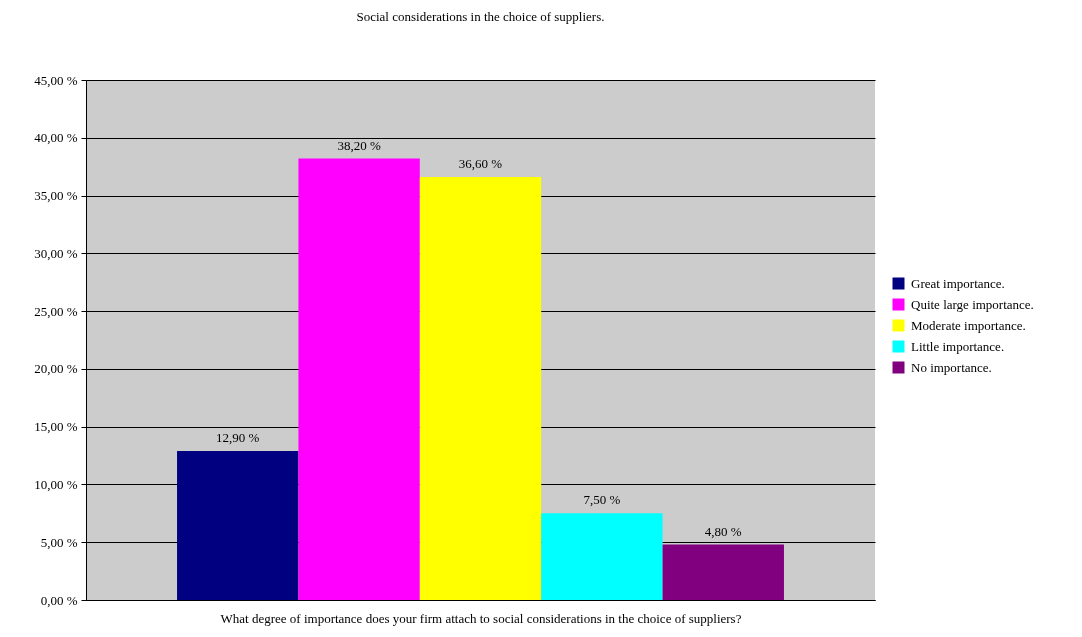 The width and height of the screenshot is (1082, 637). Describe the element at coordinates (56, 196) in the screenshot. I see `y-tick-label: 35,00 %` at that location.